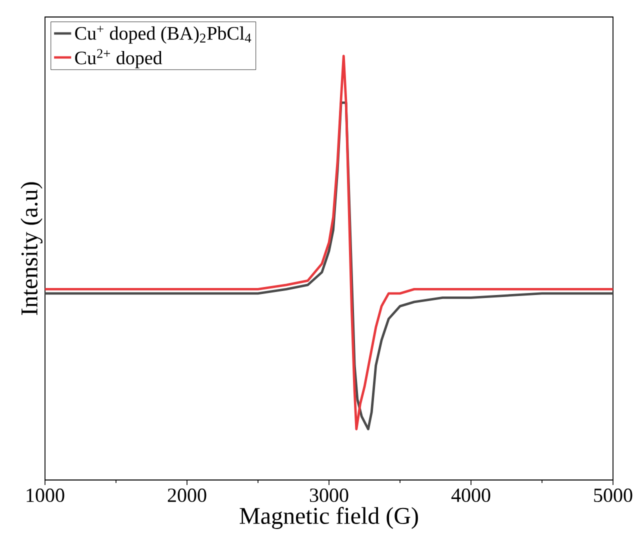  Describe the element at coordinates (163, 35) in the screenshot. I see `legend-label: Cu$^{+}$ doped (BA)$_{2}$PbCl$_{4}$` at that location.